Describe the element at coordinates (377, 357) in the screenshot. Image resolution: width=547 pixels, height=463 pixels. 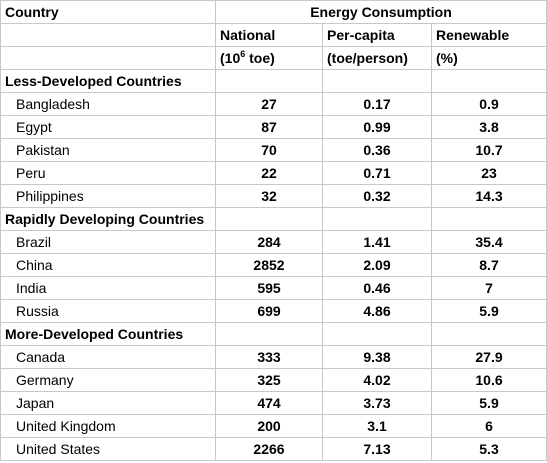
I see `per-capita-cell: 9.38` at that location.